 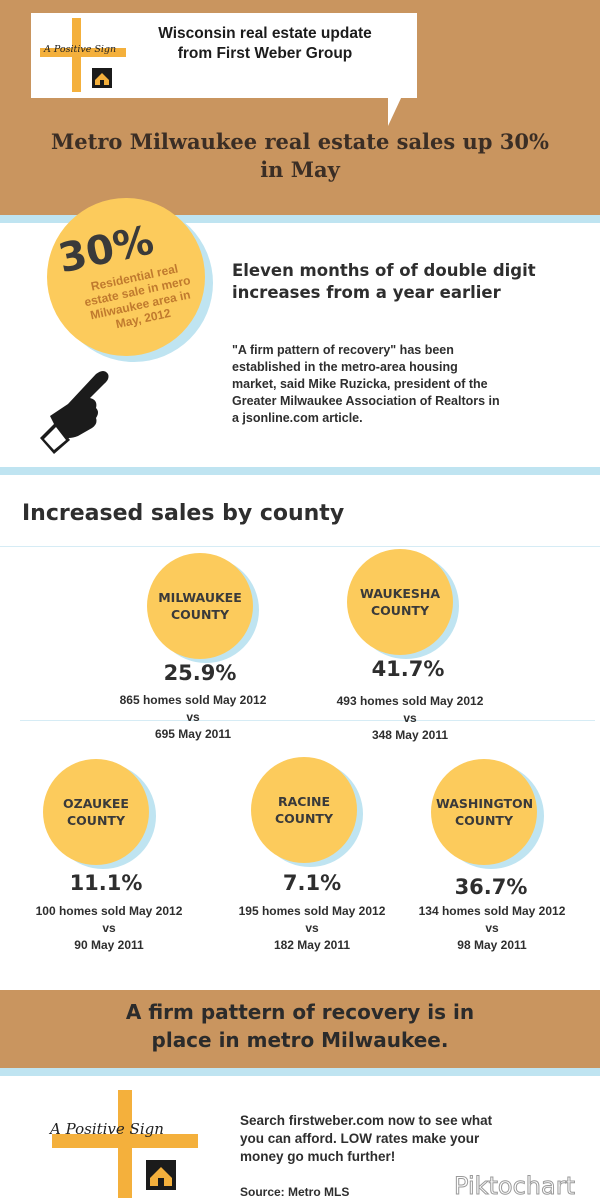 I want to click on county-name: WAUKESHA COUNTY, so click(x=400, y=602).